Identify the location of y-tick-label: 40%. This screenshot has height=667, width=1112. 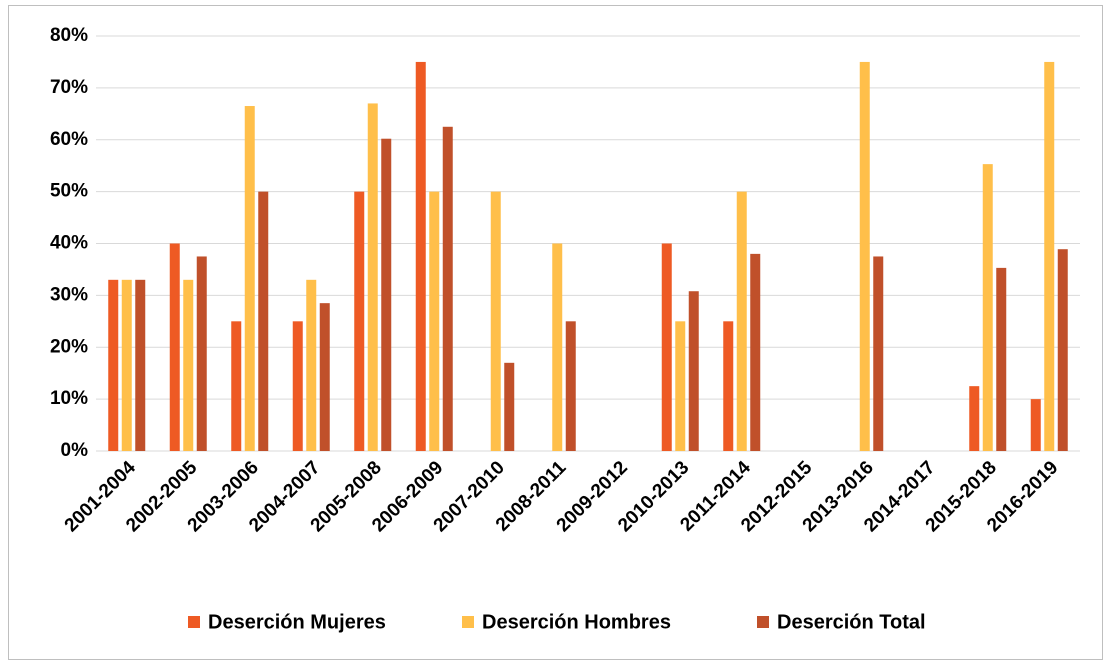
(69, 243).